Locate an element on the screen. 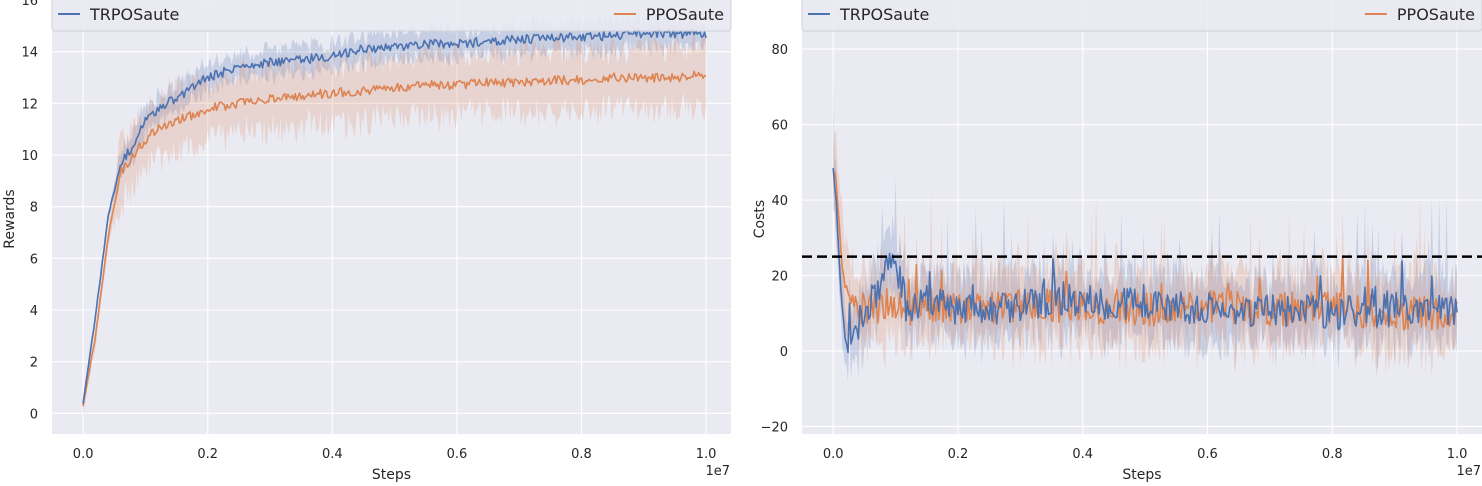 Image resolution: width=1482 pixels, height=486 pixels. y-axis-label: Costs is located at coordinates (760, 219).